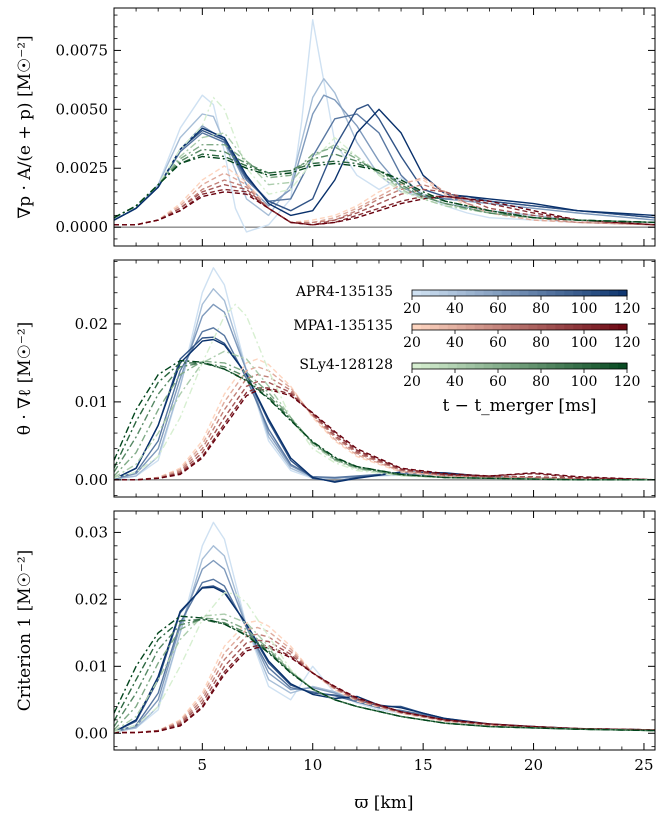 This screenshot has height=815, width=667. Describe the element at coordinates (643, 765) in the screenshot. I see `x-tick-label: 25` at that location.